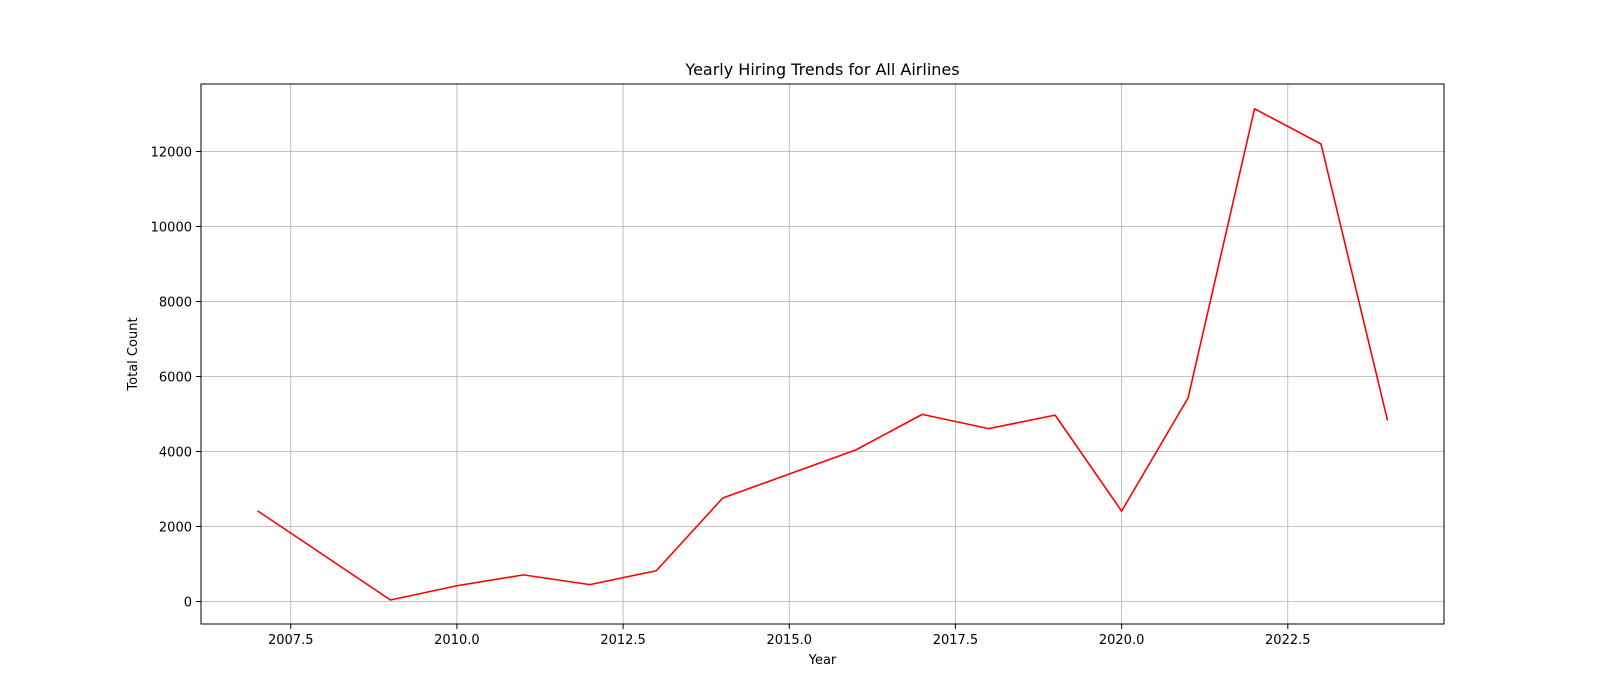 The height and width of the screenshot is (700, 1600). I want to click on y-tick-label: 8000, so click(175, 303).